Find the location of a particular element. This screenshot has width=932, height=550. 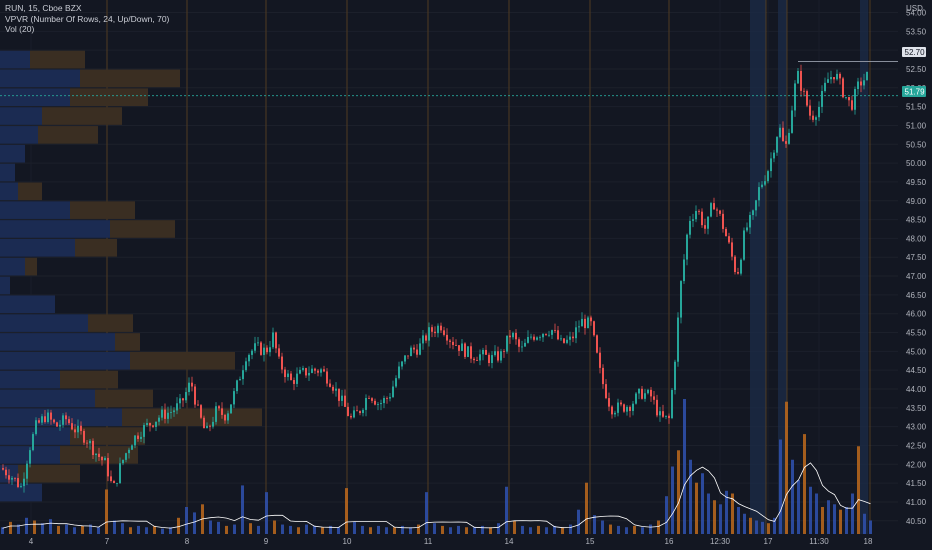

volume-legend: Vol (20) is located at coordinates (20, 29).